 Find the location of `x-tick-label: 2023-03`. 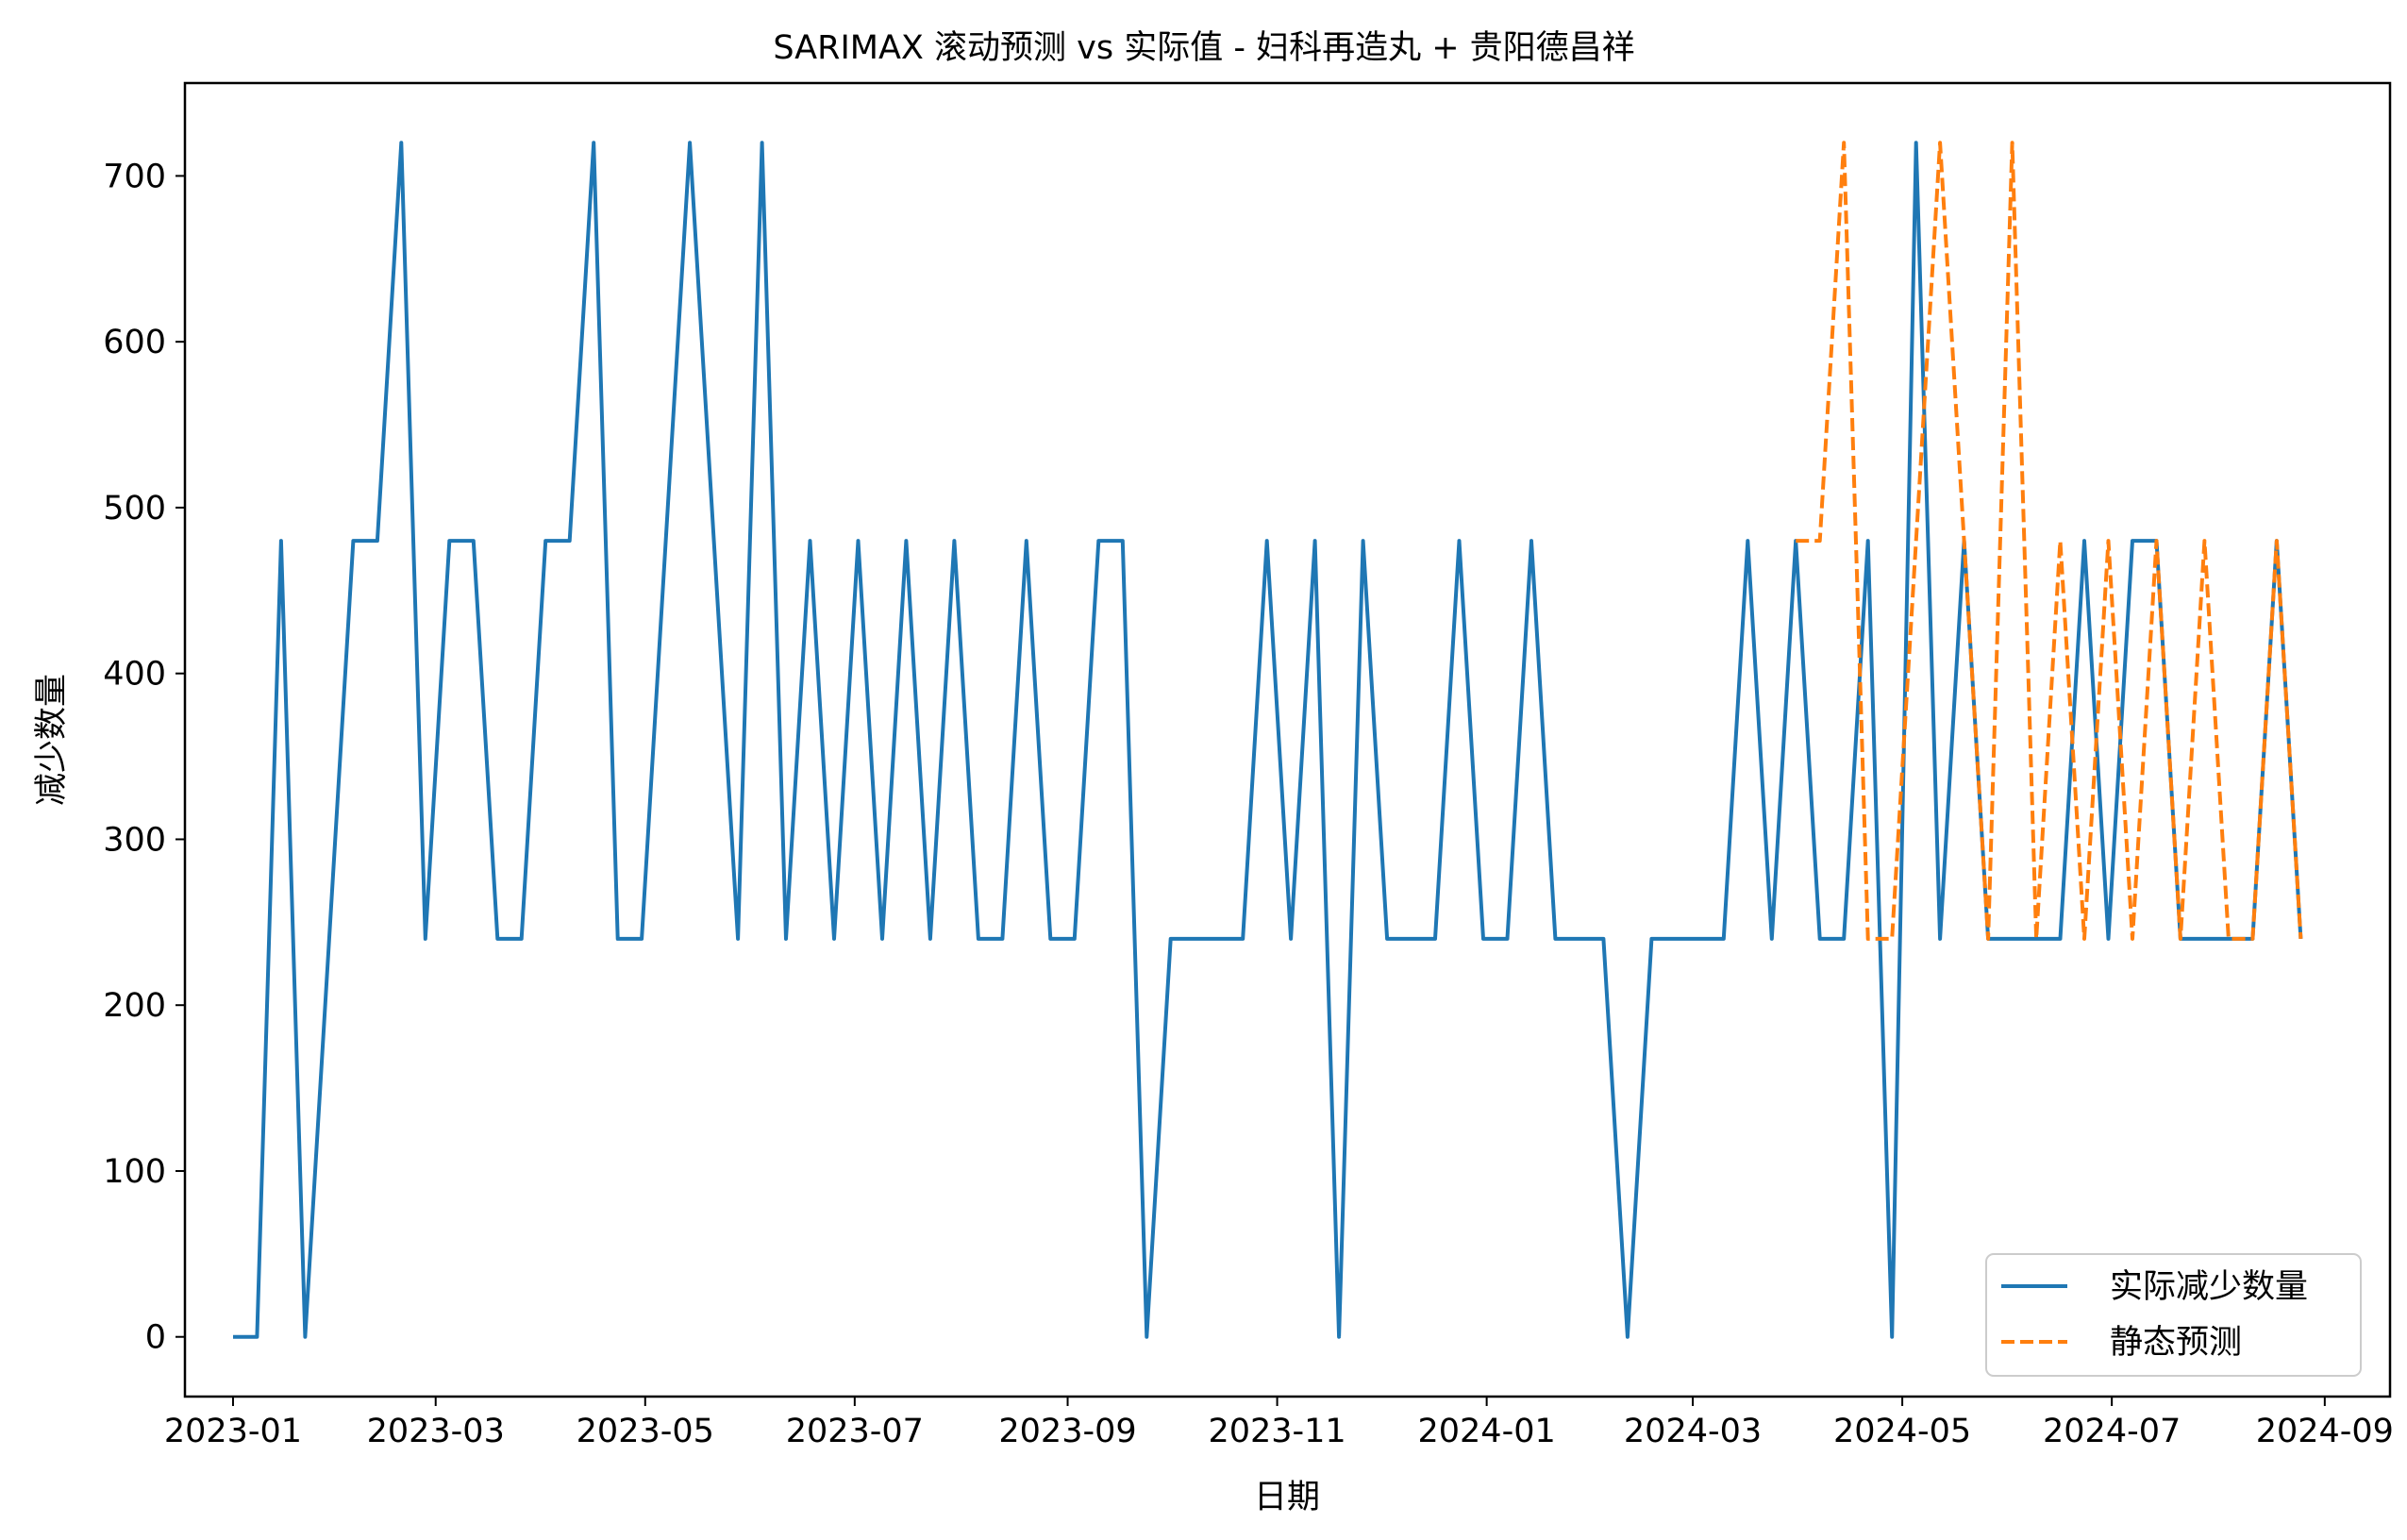

x-tick-label: 2023-03 is located at coordinates (436, 1431).